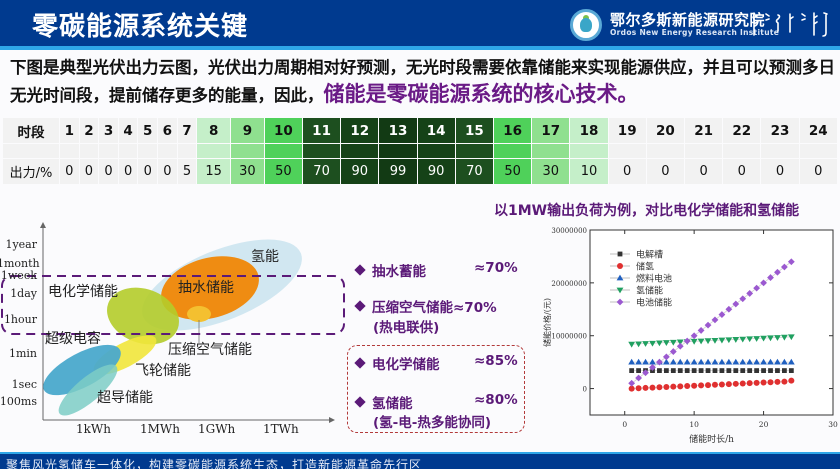 This screenshot has width=840, height=469. I want to click on y-tick: 1day, so click(23, 293).